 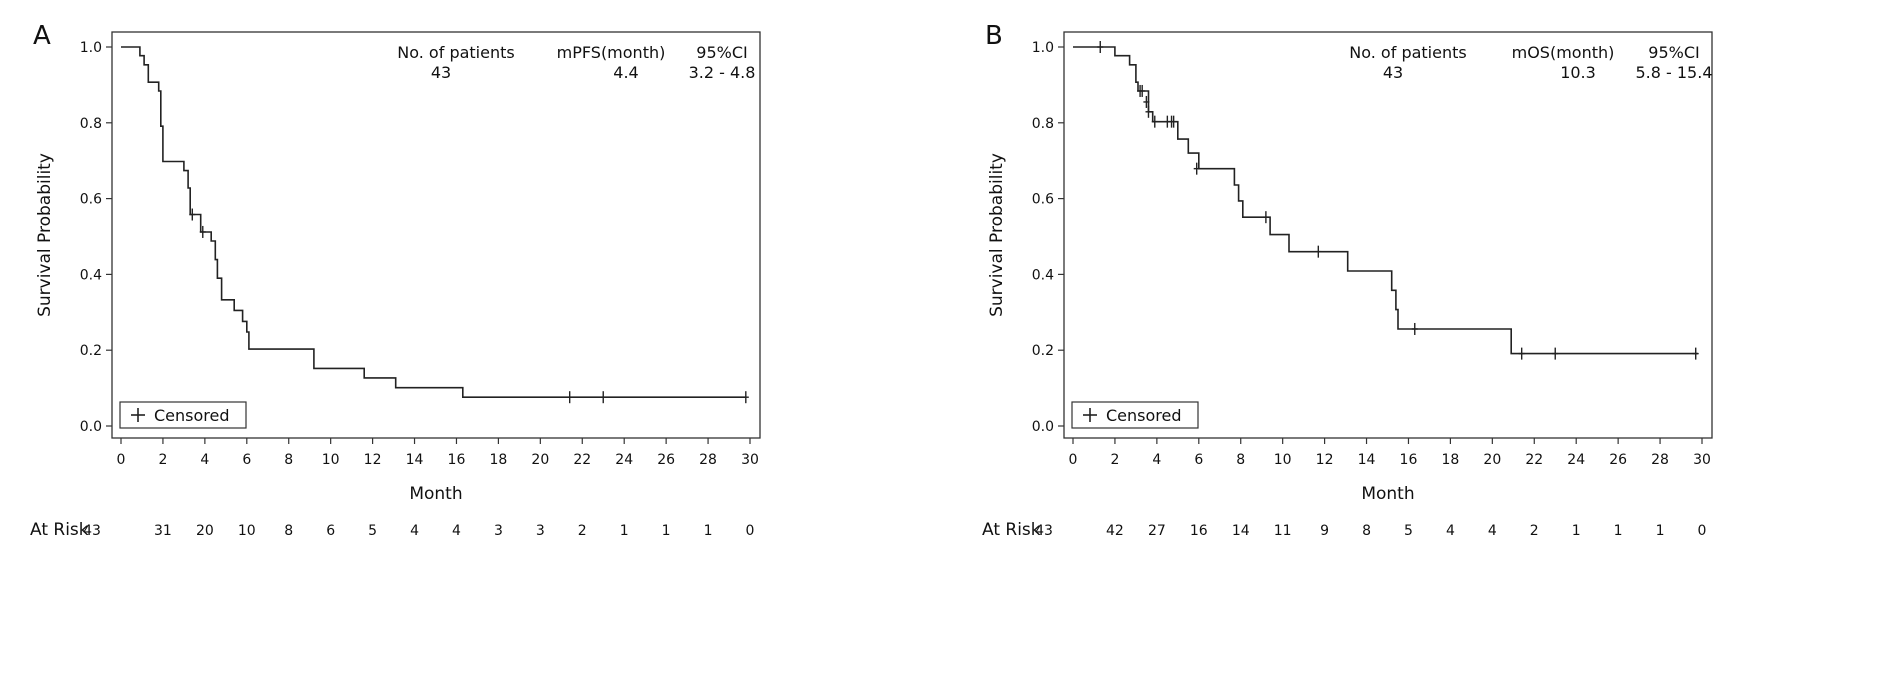 I want to click on x-tick-label: 12, so click(x=373, y=460).